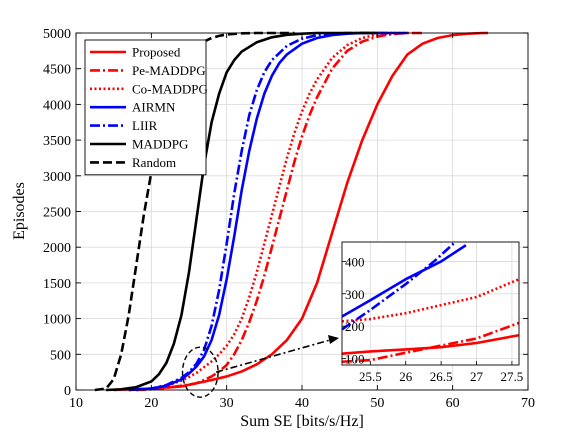 This screenshot has height=438, width=584. I want to click on y-tick-label: 2500, so click(57, 213).